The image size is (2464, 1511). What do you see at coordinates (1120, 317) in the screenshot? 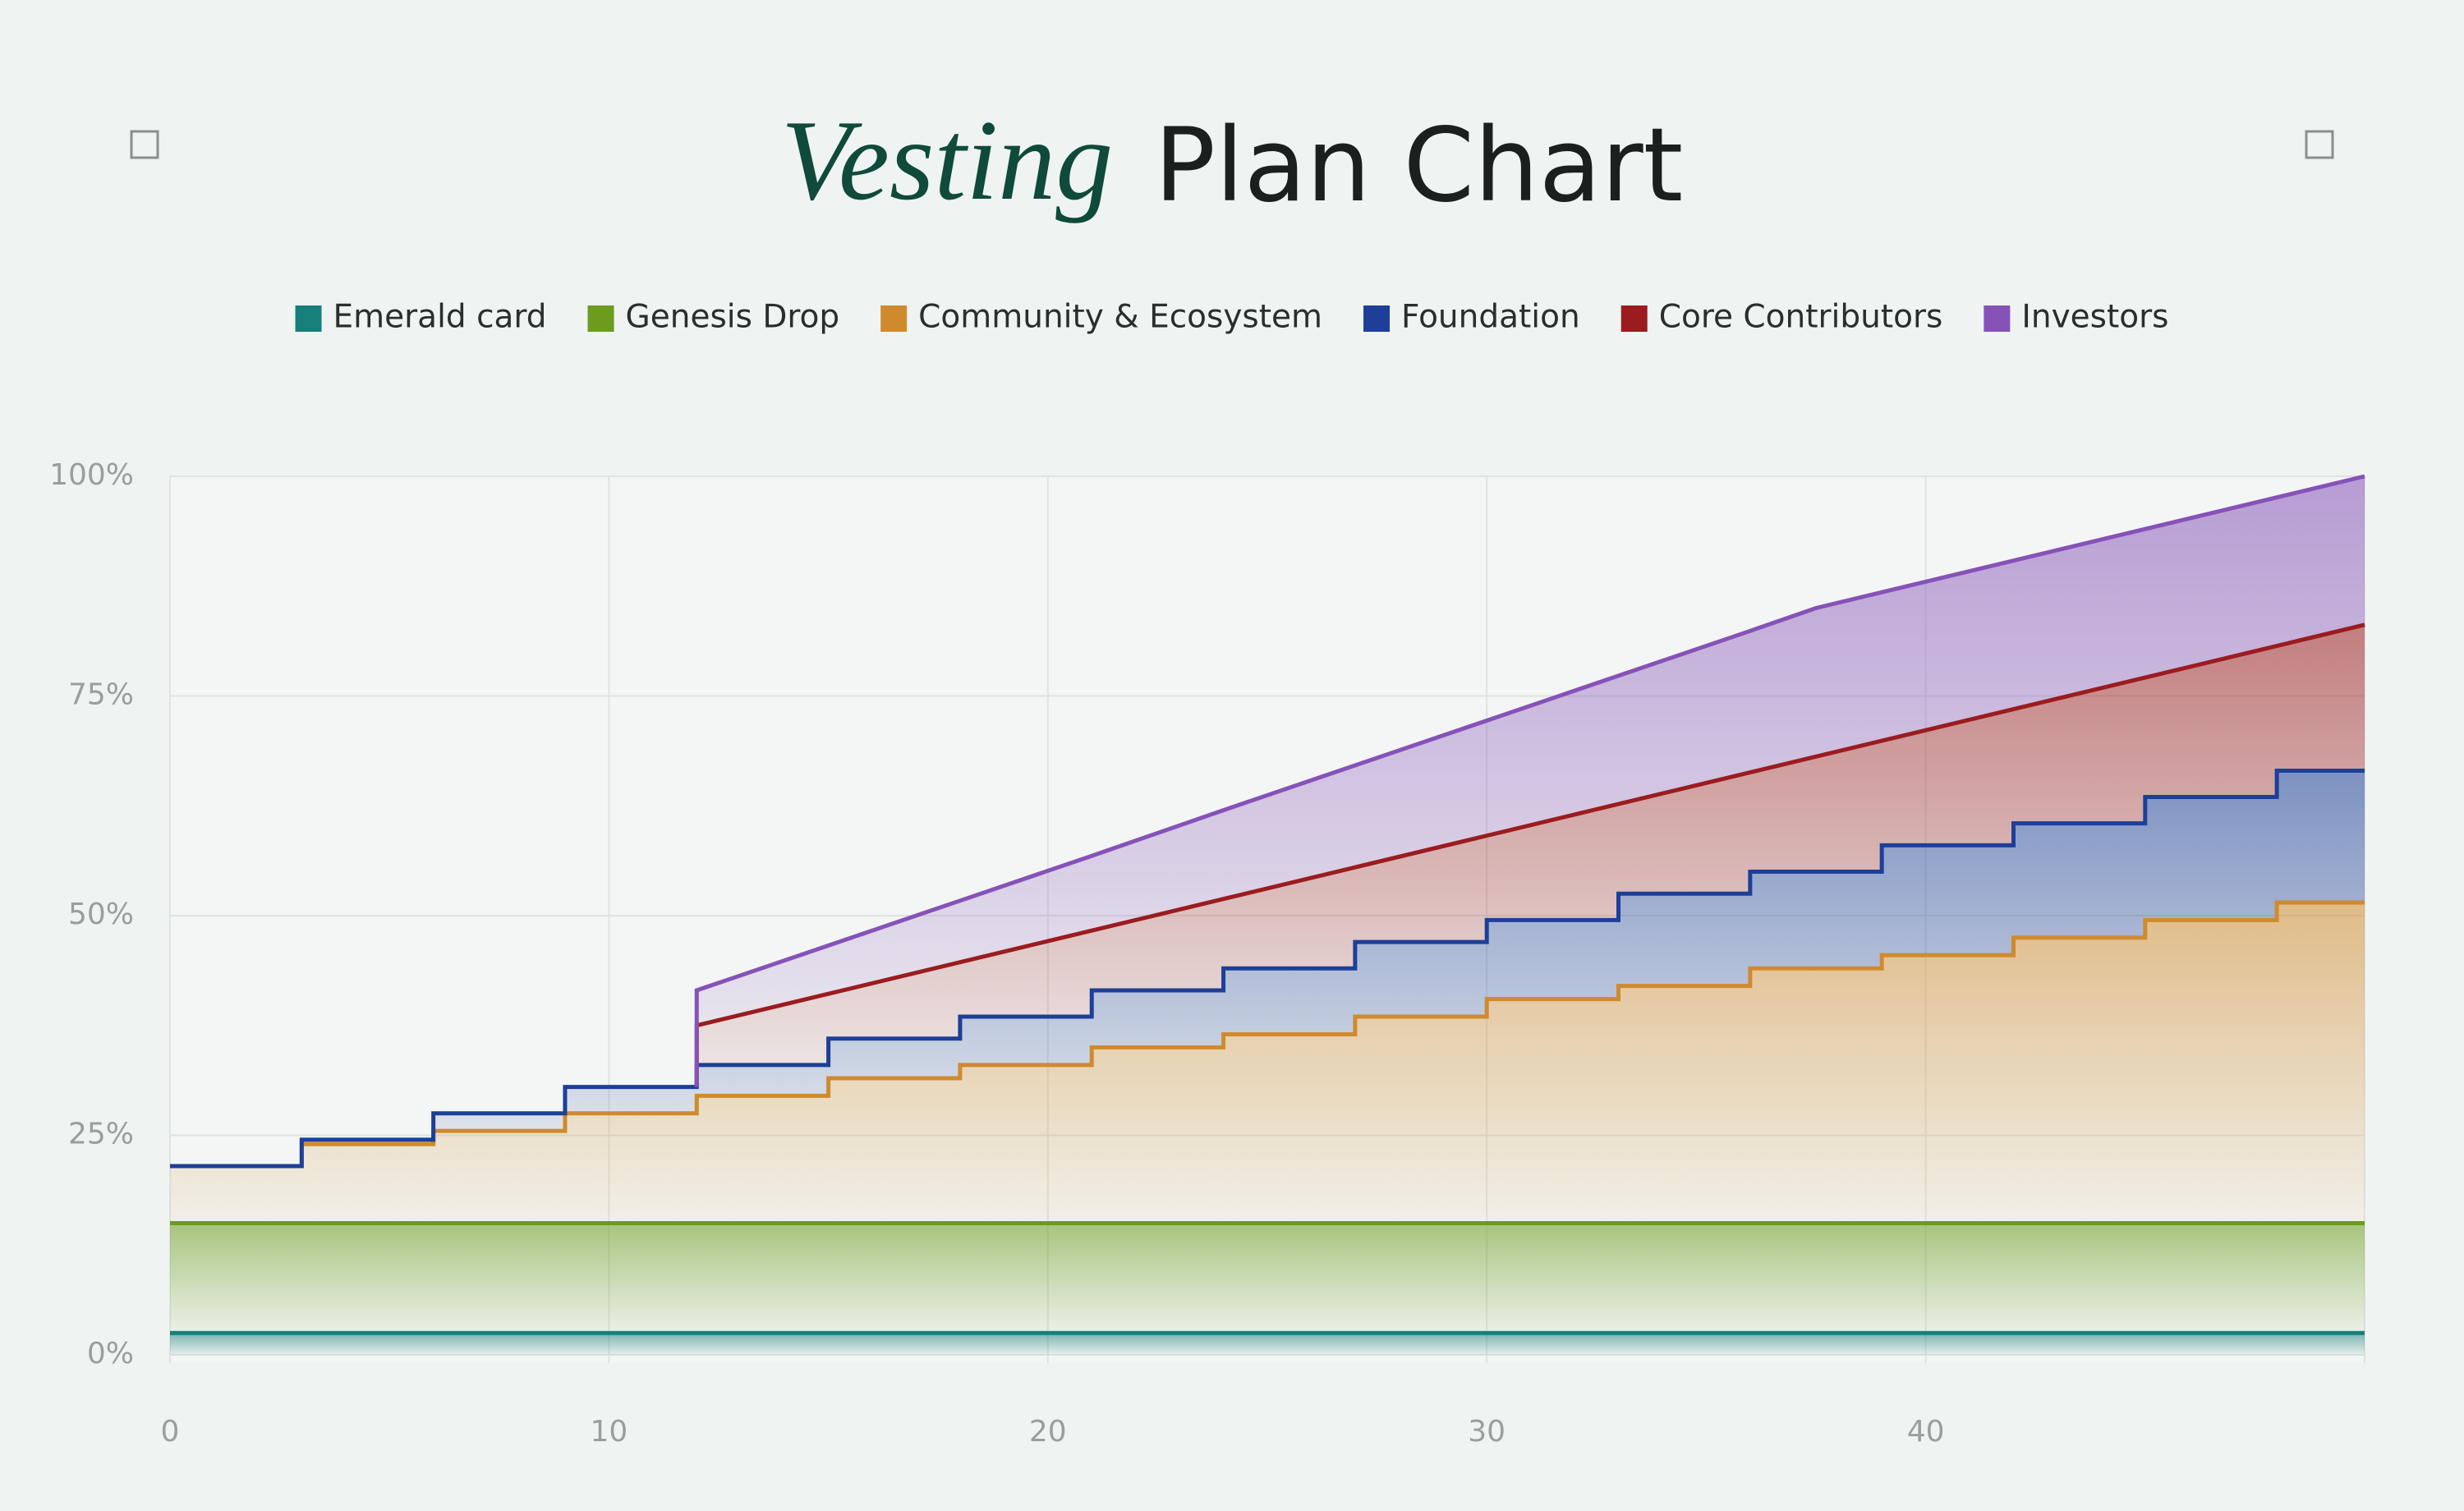
I see `legend-label: Community & Ecosystem` at bounding box center [1120, 317].